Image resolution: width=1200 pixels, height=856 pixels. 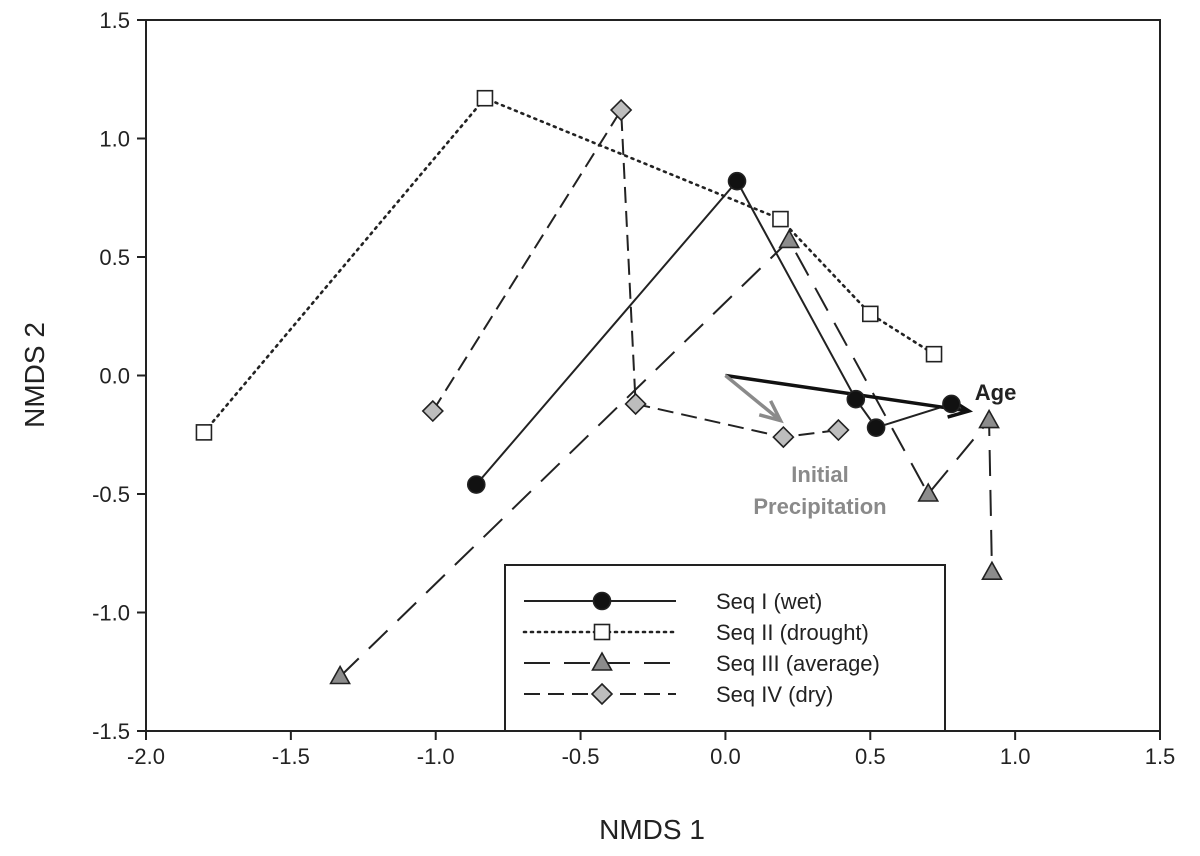 What do you see at coordinates (769, 601) in the screenshot?
I see `legend-label-1: Seq I (wet)` at bounding box center [769, 601].